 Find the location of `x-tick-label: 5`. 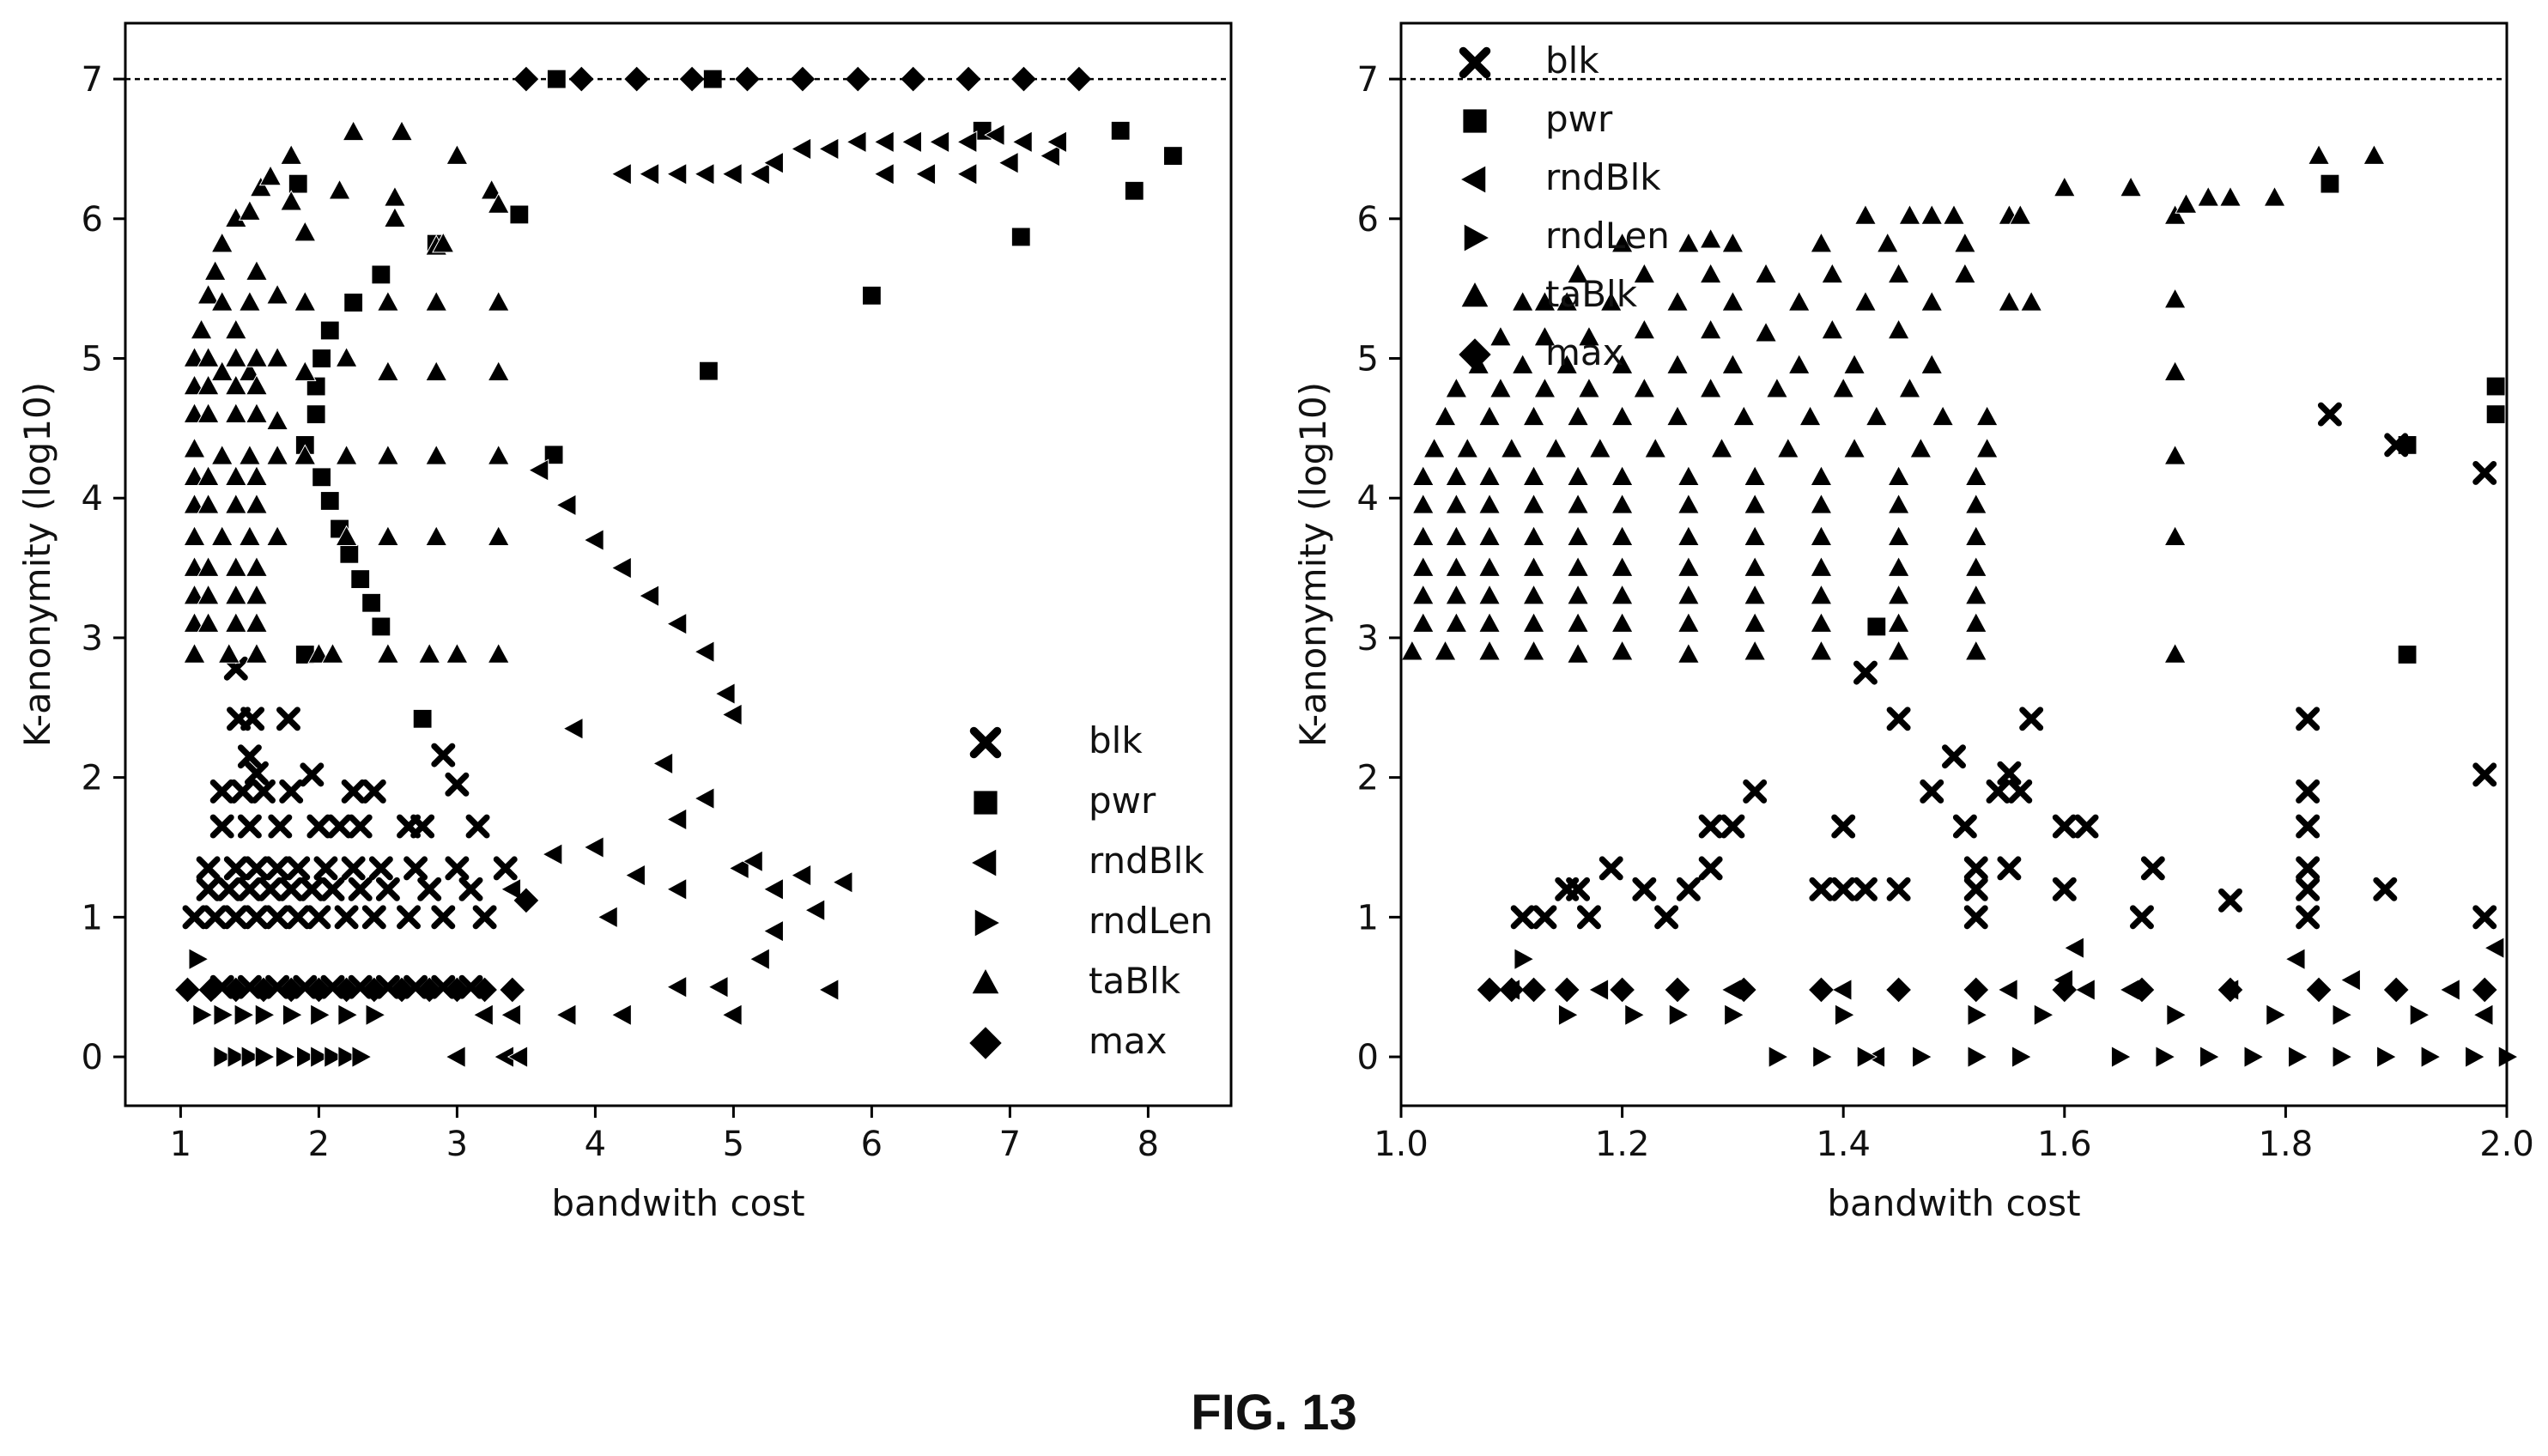

x-tick-label: 5 is located at coordinates (734, 1144).